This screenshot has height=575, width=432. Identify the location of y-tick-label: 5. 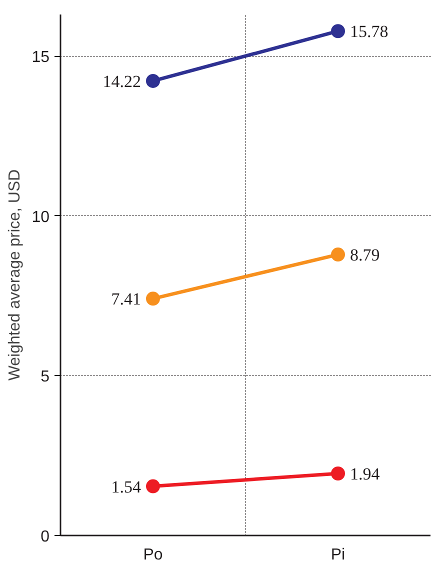
(45, 377).